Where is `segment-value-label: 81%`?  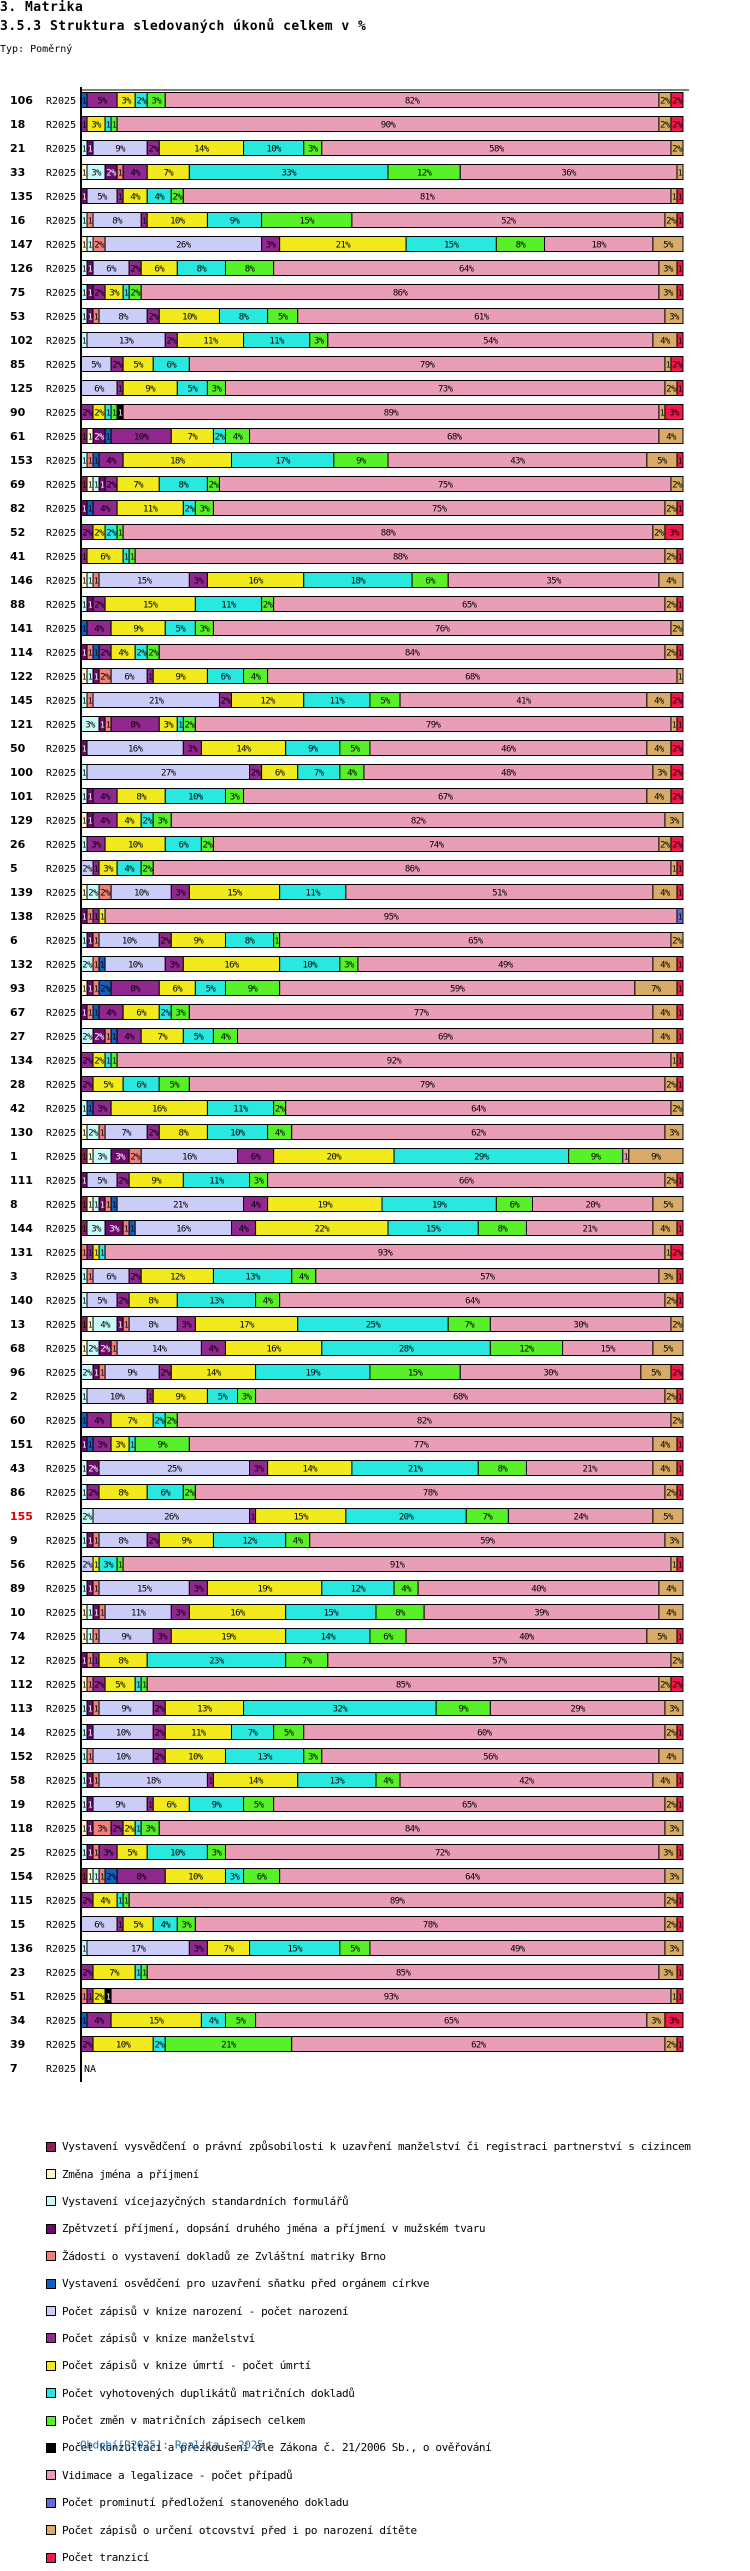
segment-value-label: 81% is located at coordinates (428, 198).